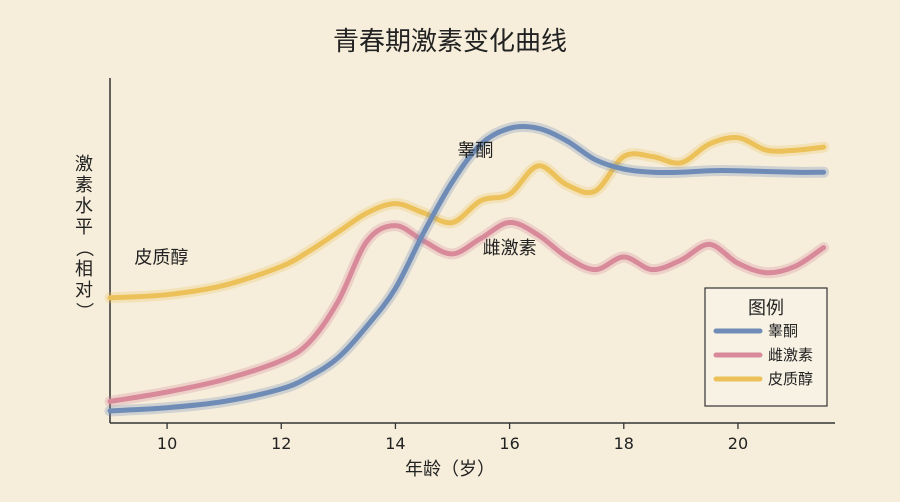 This screenshot has height=502, width=900. Describe the element at coordinates (84, 164) in the screenshot. I see `y-axis-label-char: 激` at that location.